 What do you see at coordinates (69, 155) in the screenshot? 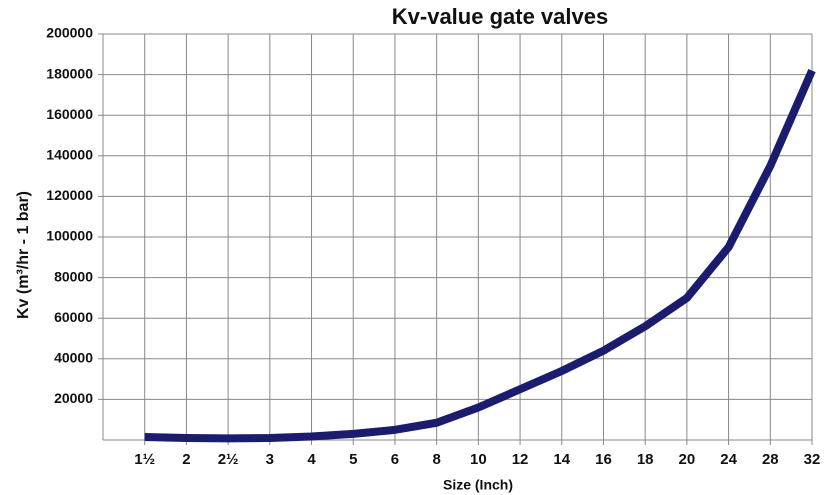
I see `y-tick-label: 140000` at bounding box center [69, 155].